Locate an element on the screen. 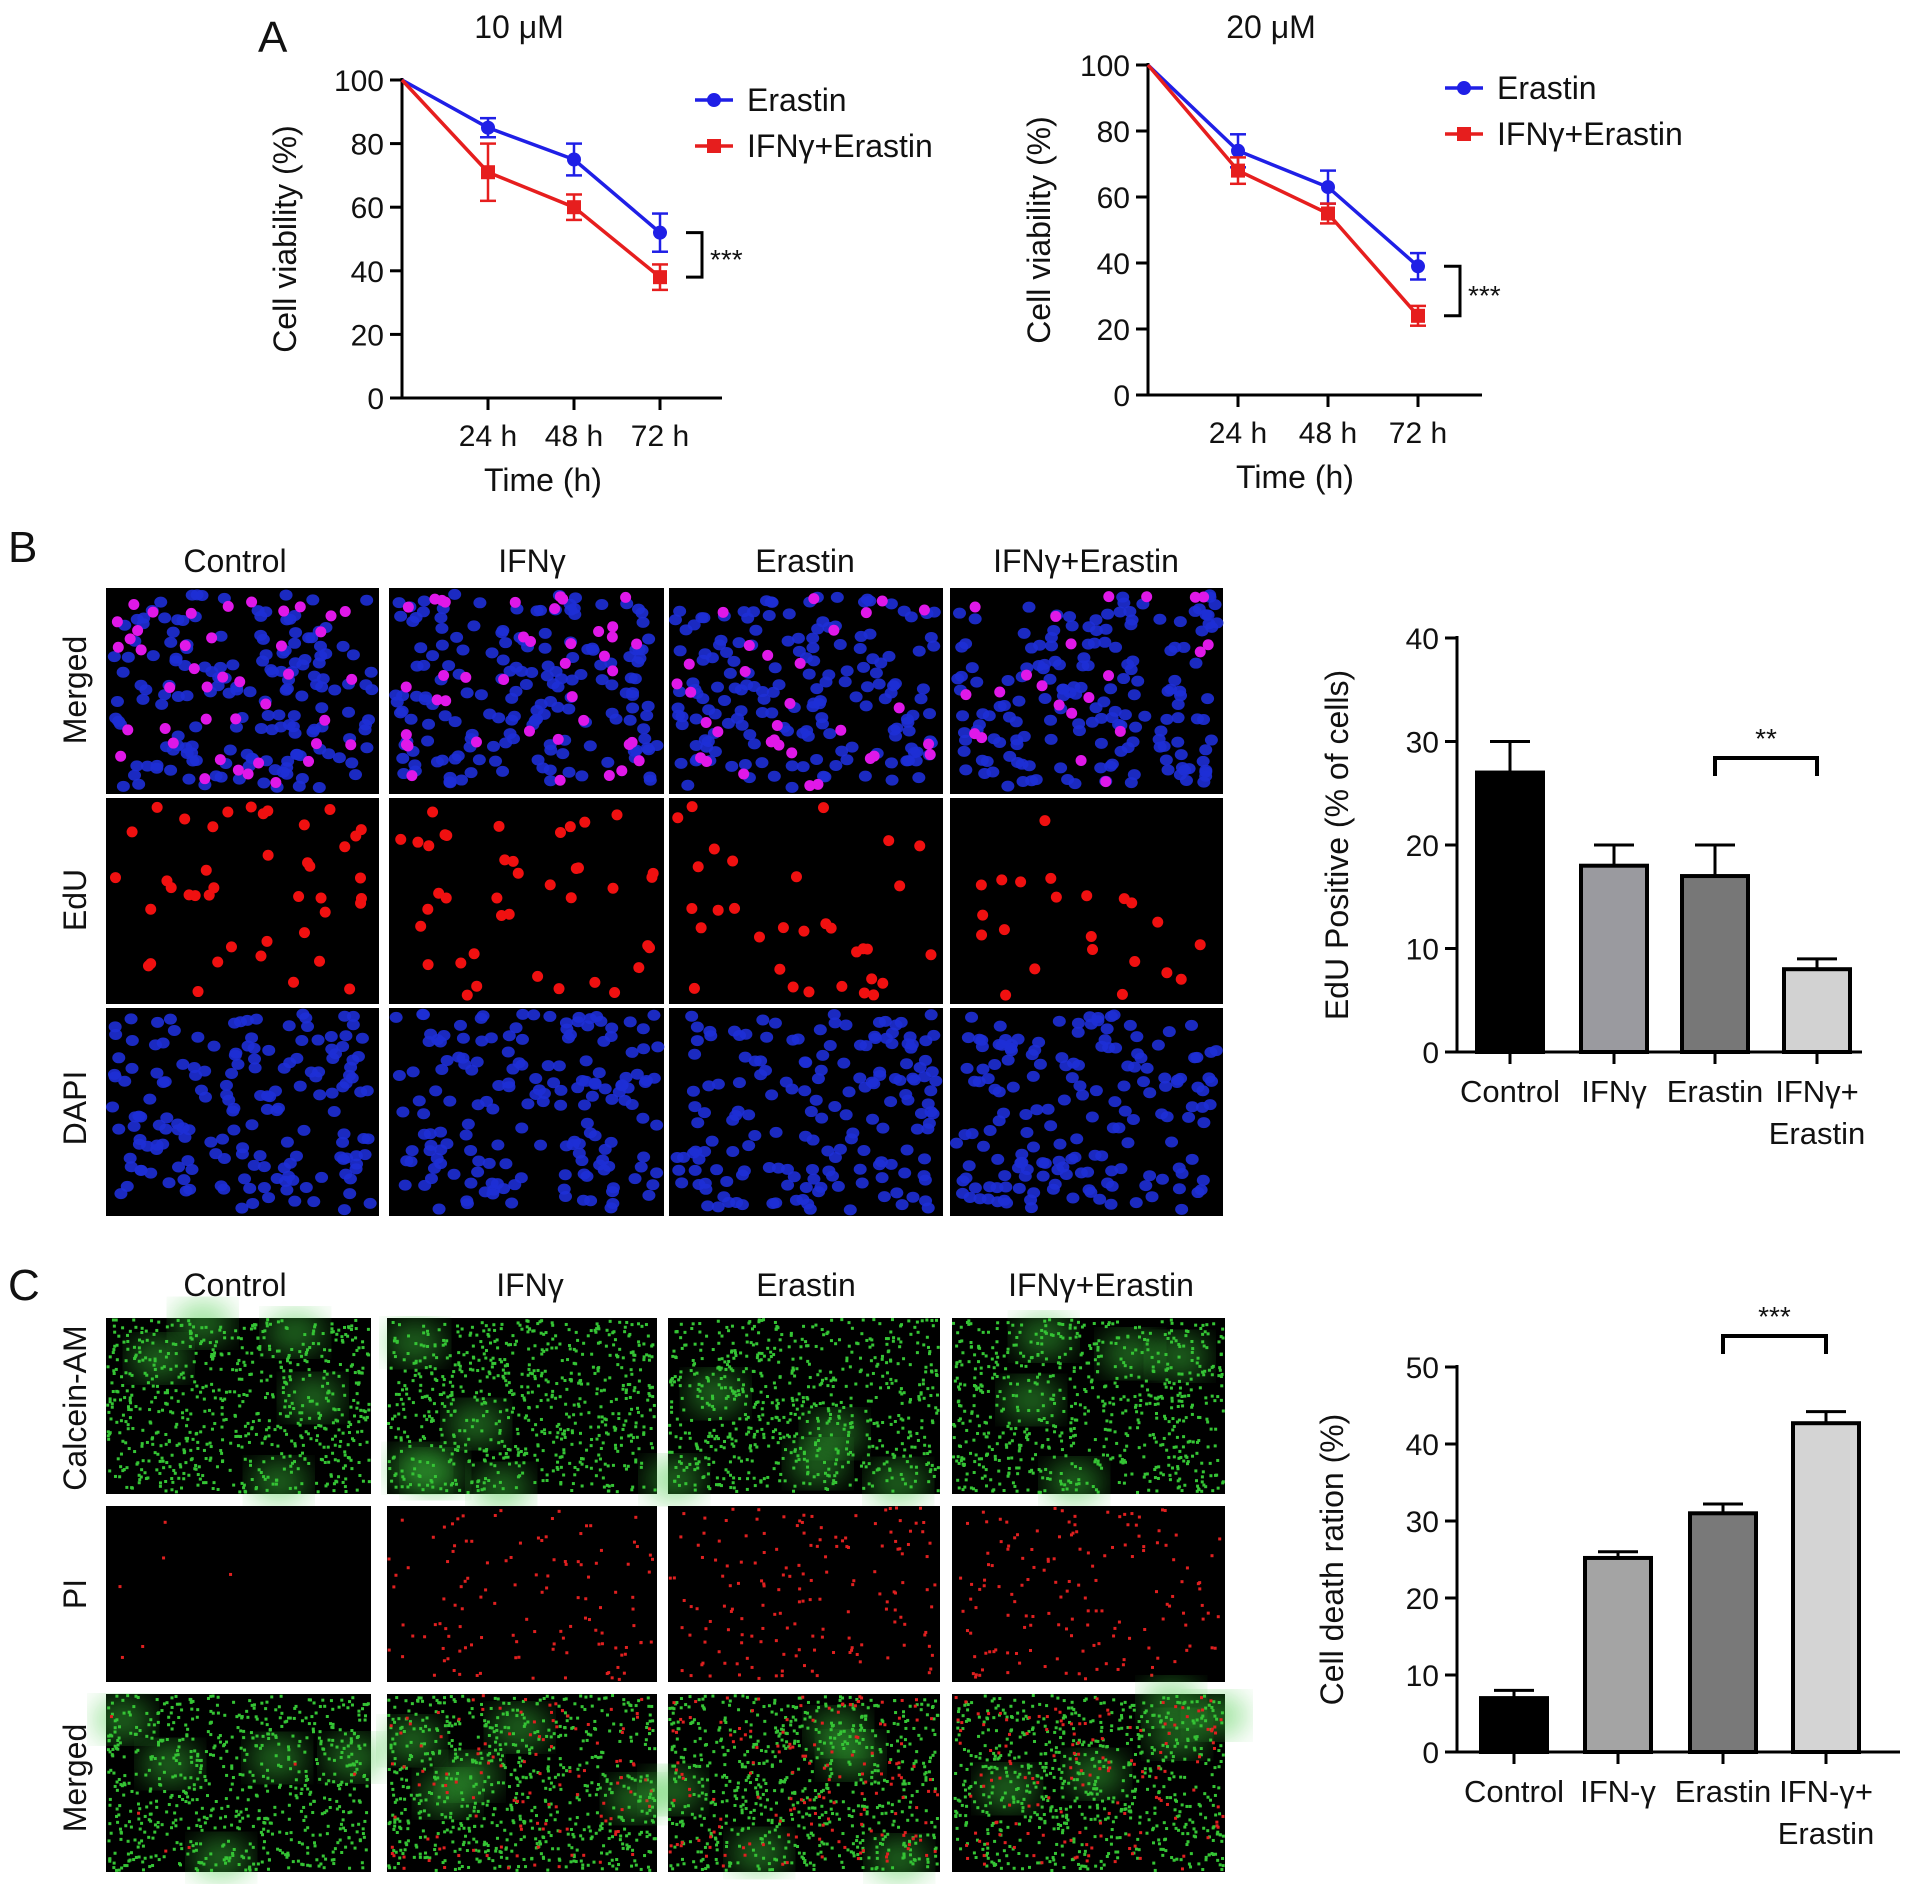 The image size is (1913, 1884). y-tick-label: 100 is located at coordinates (1105, 66).